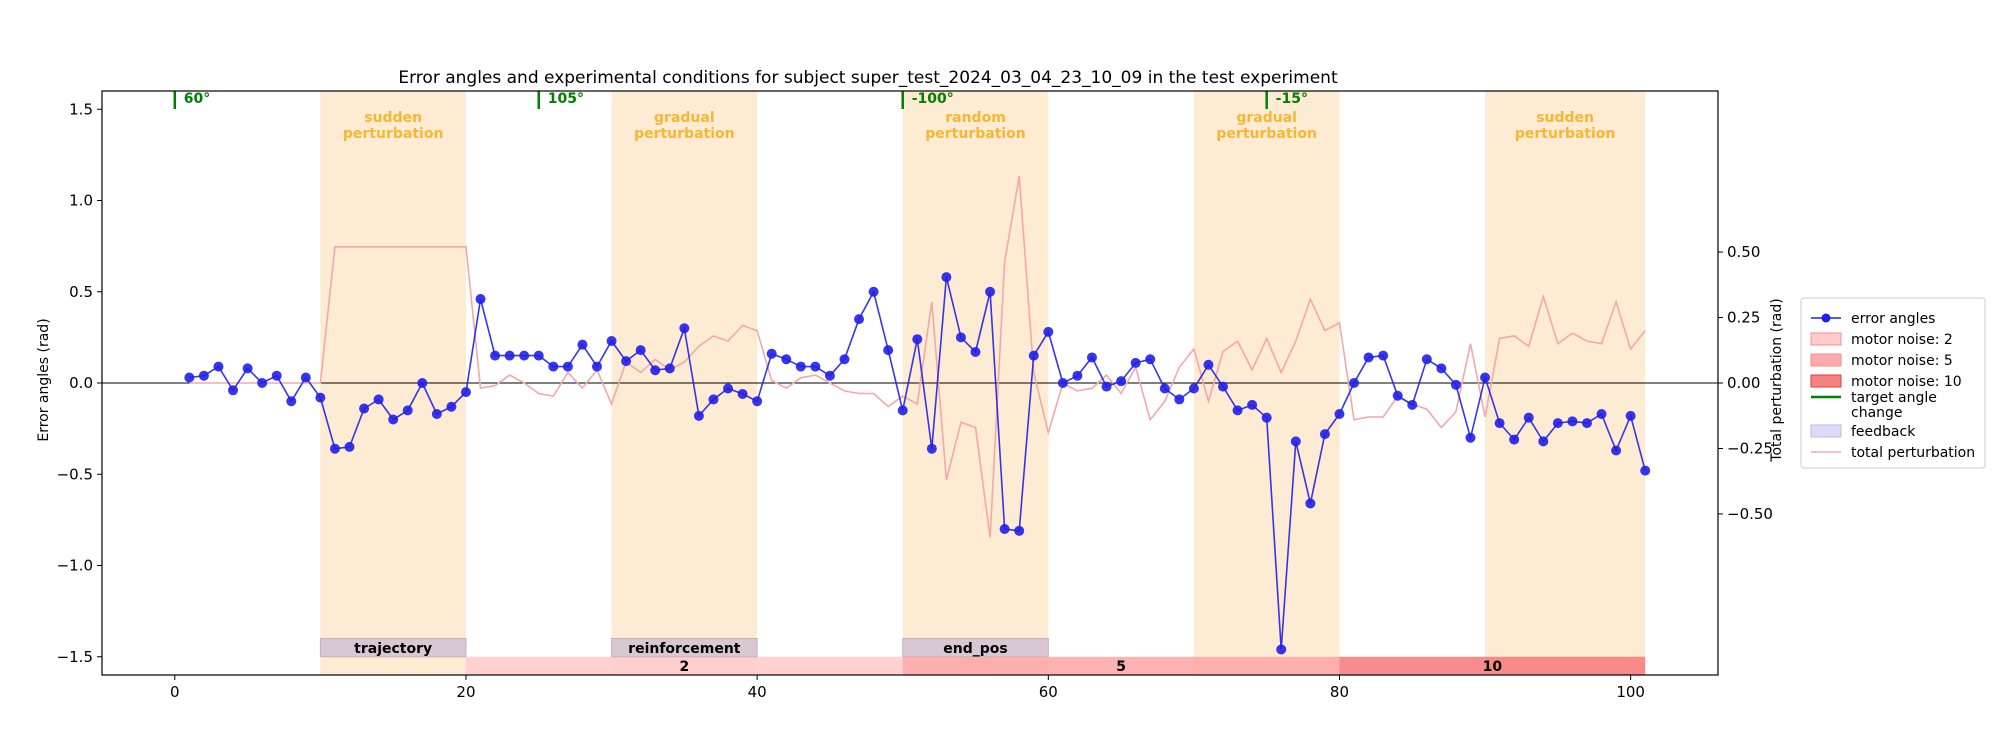  I want to click on legend-box, so click(1893, 383).